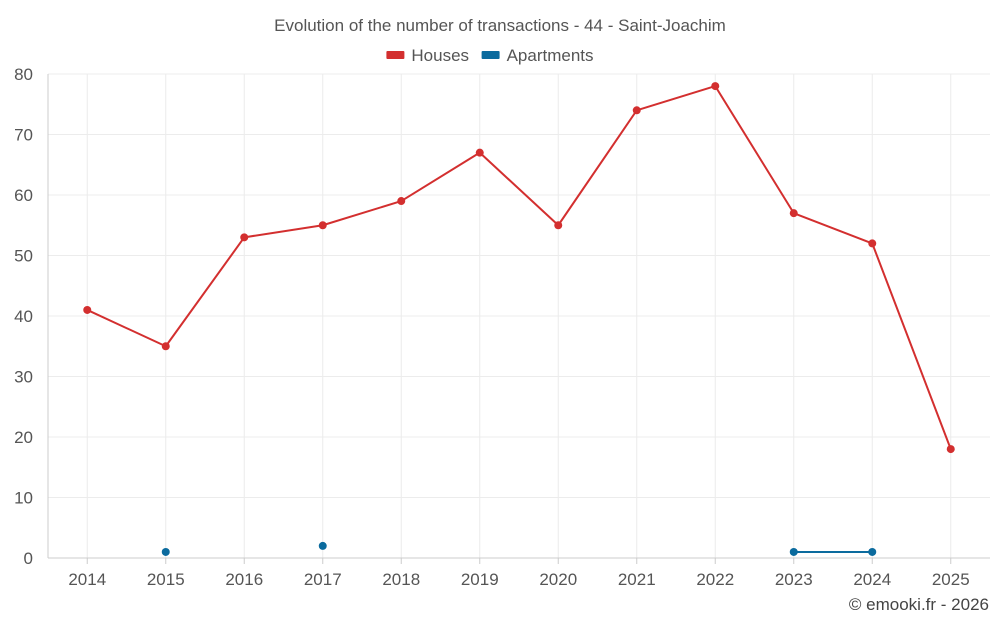  Describe the element at coordinates (244, 579) in the screenshot. I see `x-tick-label: 2016` at that location.